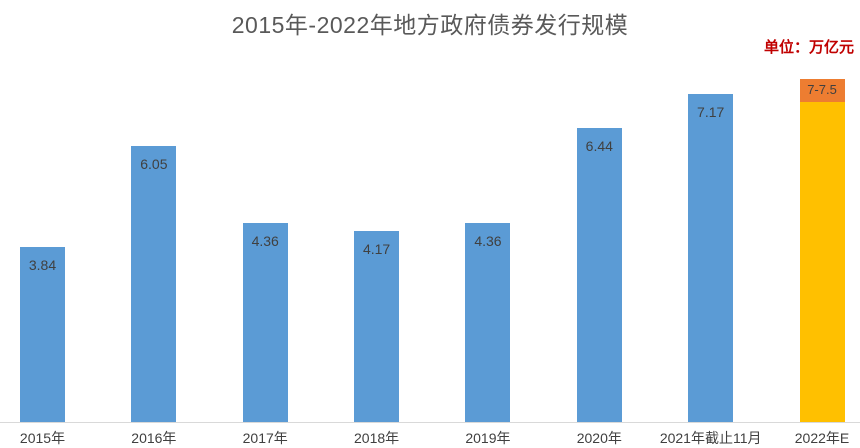  What do you see at coordinates (711, 112) in the screenshot?
I see `bar-value-label: 7.17` at bounding box center [711, 112].